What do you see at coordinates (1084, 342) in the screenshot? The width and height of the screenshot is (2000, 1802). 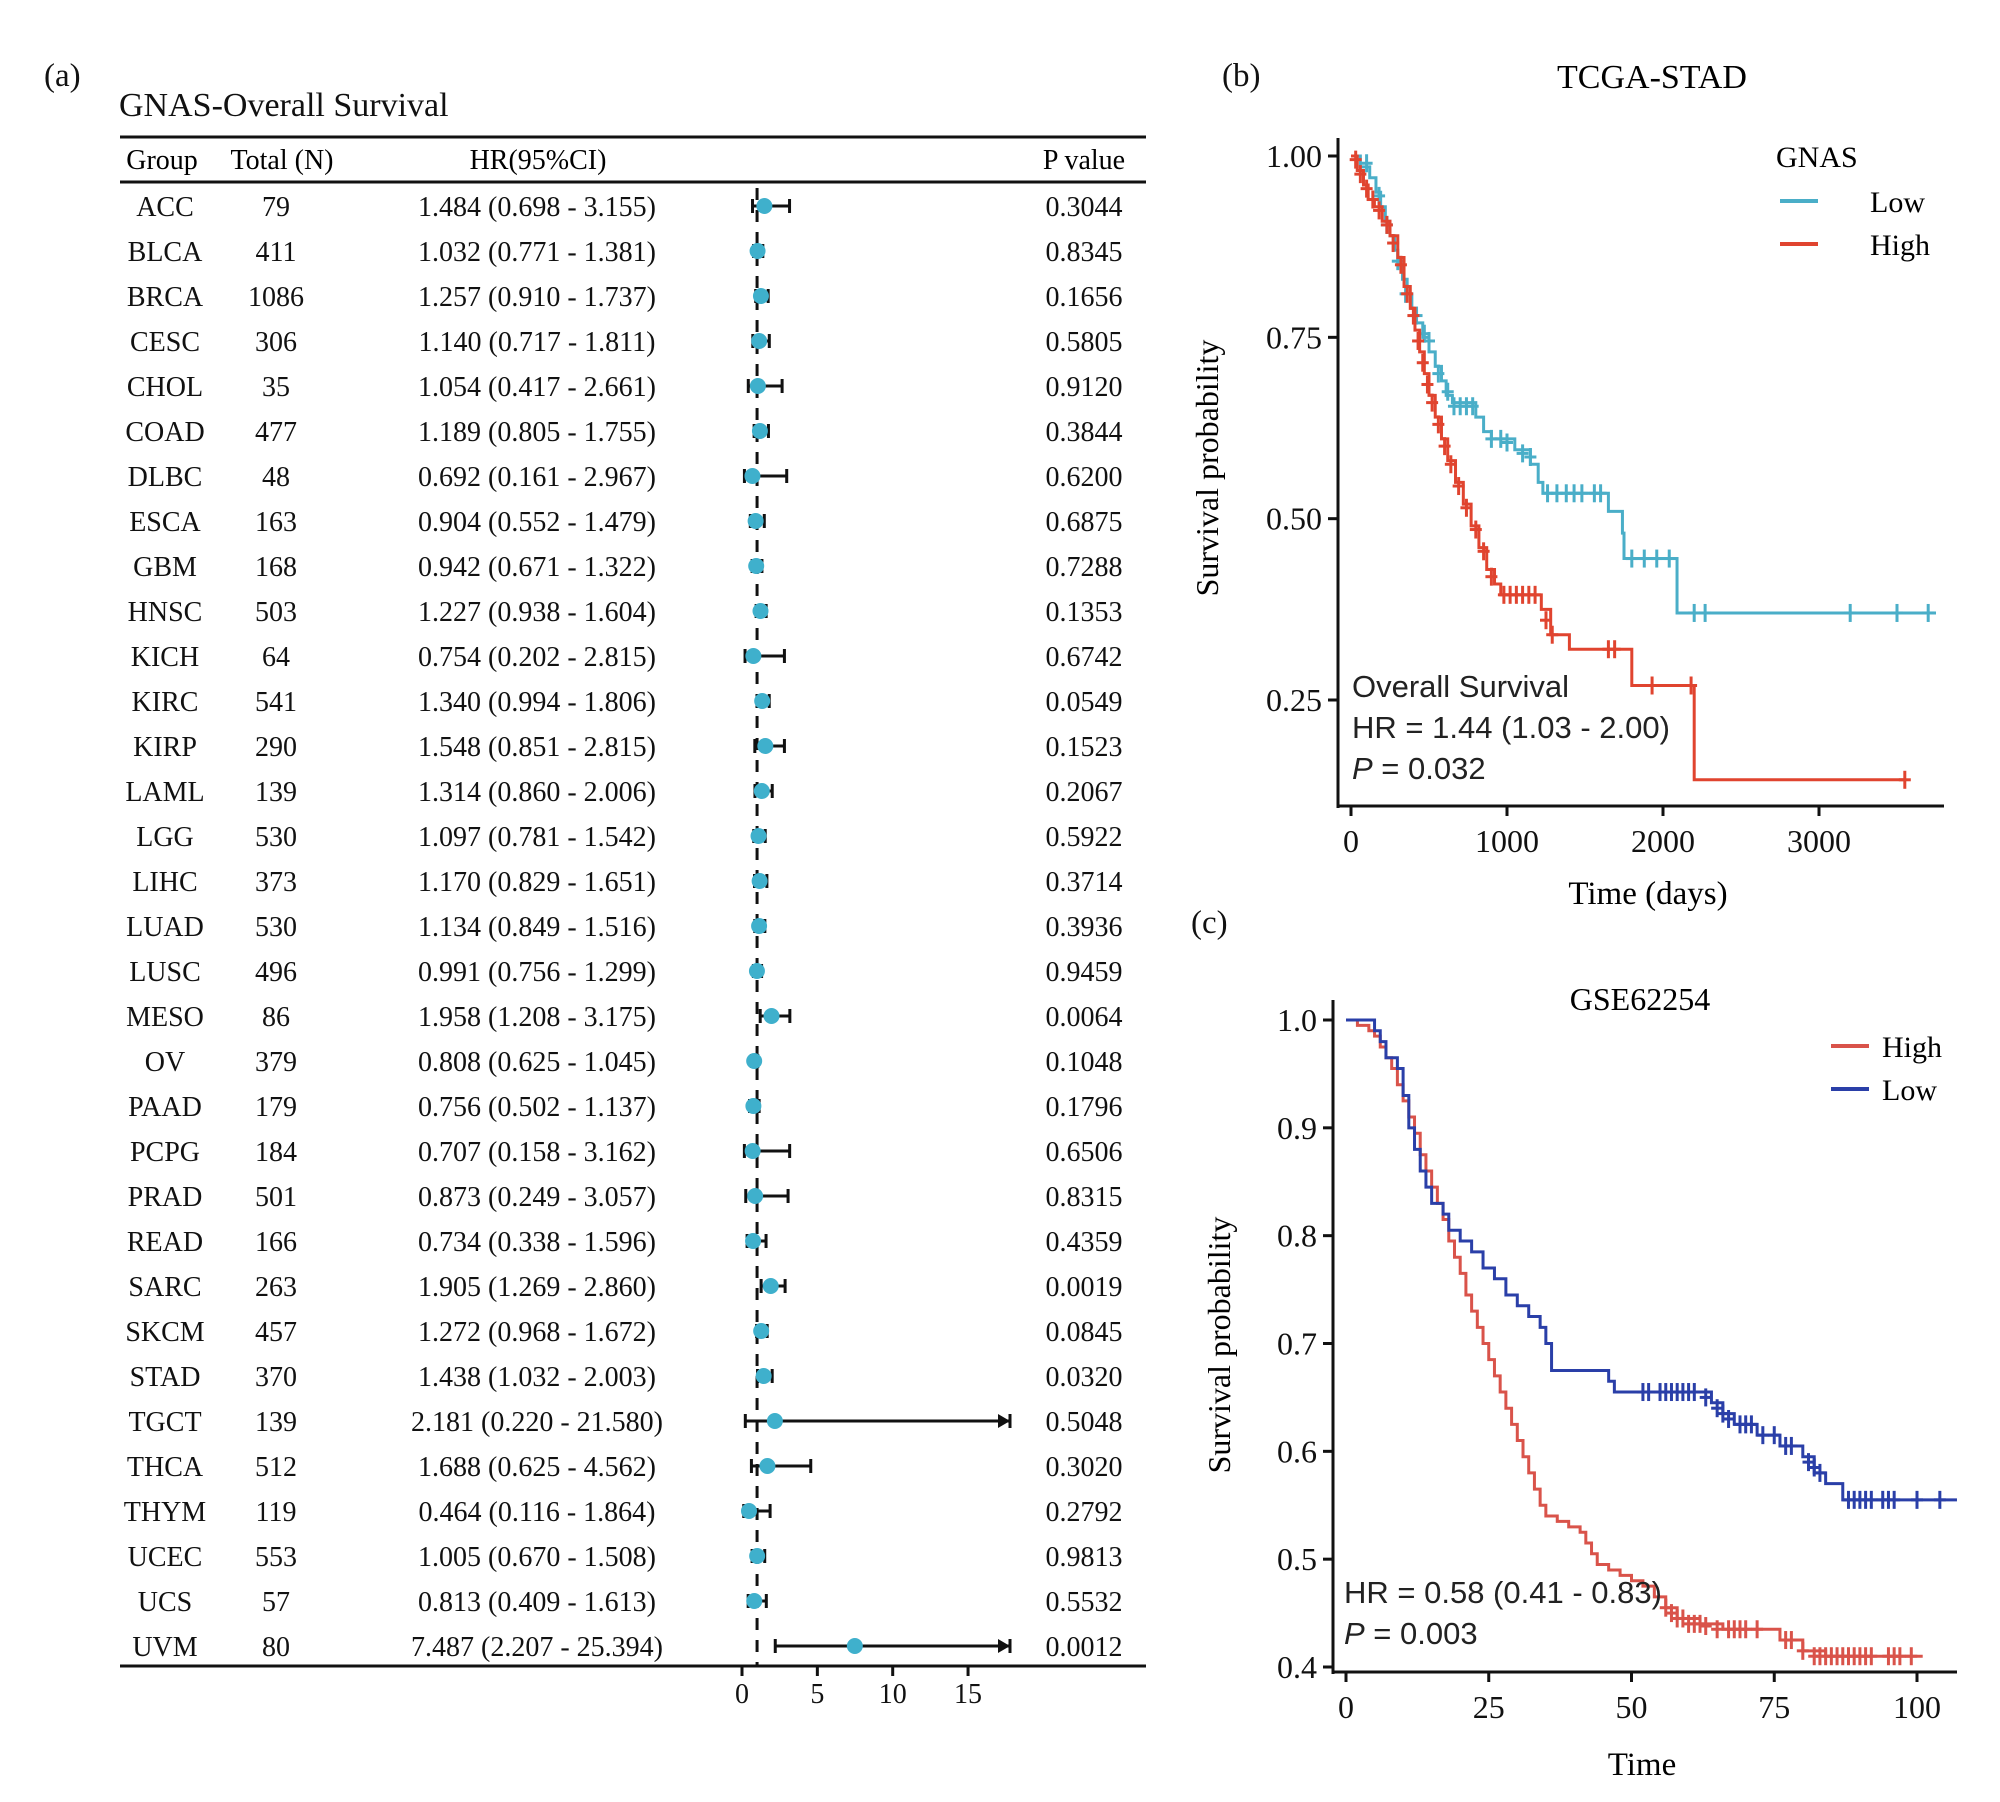 I see `row-p-value: 0.5805` at bounding box center [1084, 342].